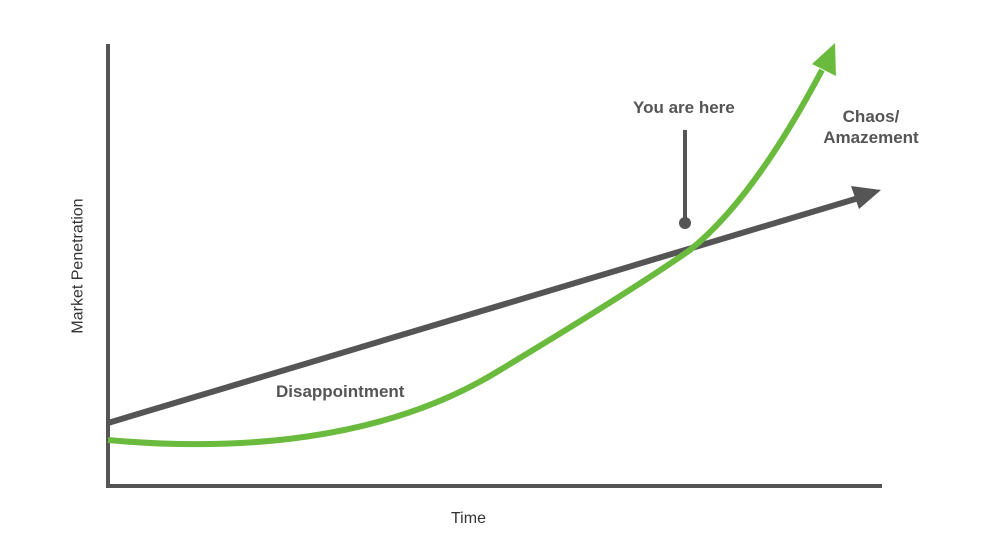 This screenshot has height=544, width=1000. What do you see at coordinates (871, 116) in the screenshot?
I see `chaos-label-line1: Chaos/` at bounding box center [871, 116].